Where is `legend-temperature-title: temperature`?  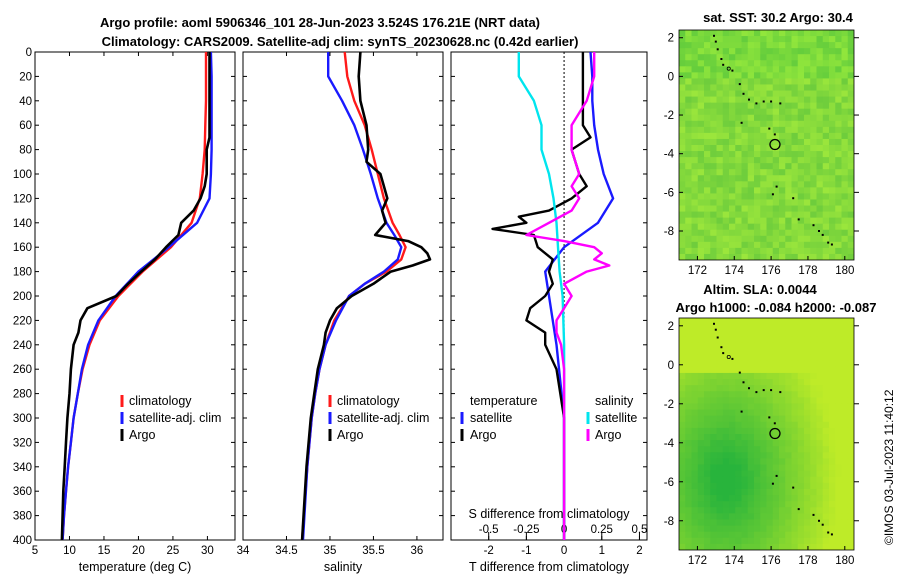 legend-temperature-title: temperature is located at coordinates (503, 401).